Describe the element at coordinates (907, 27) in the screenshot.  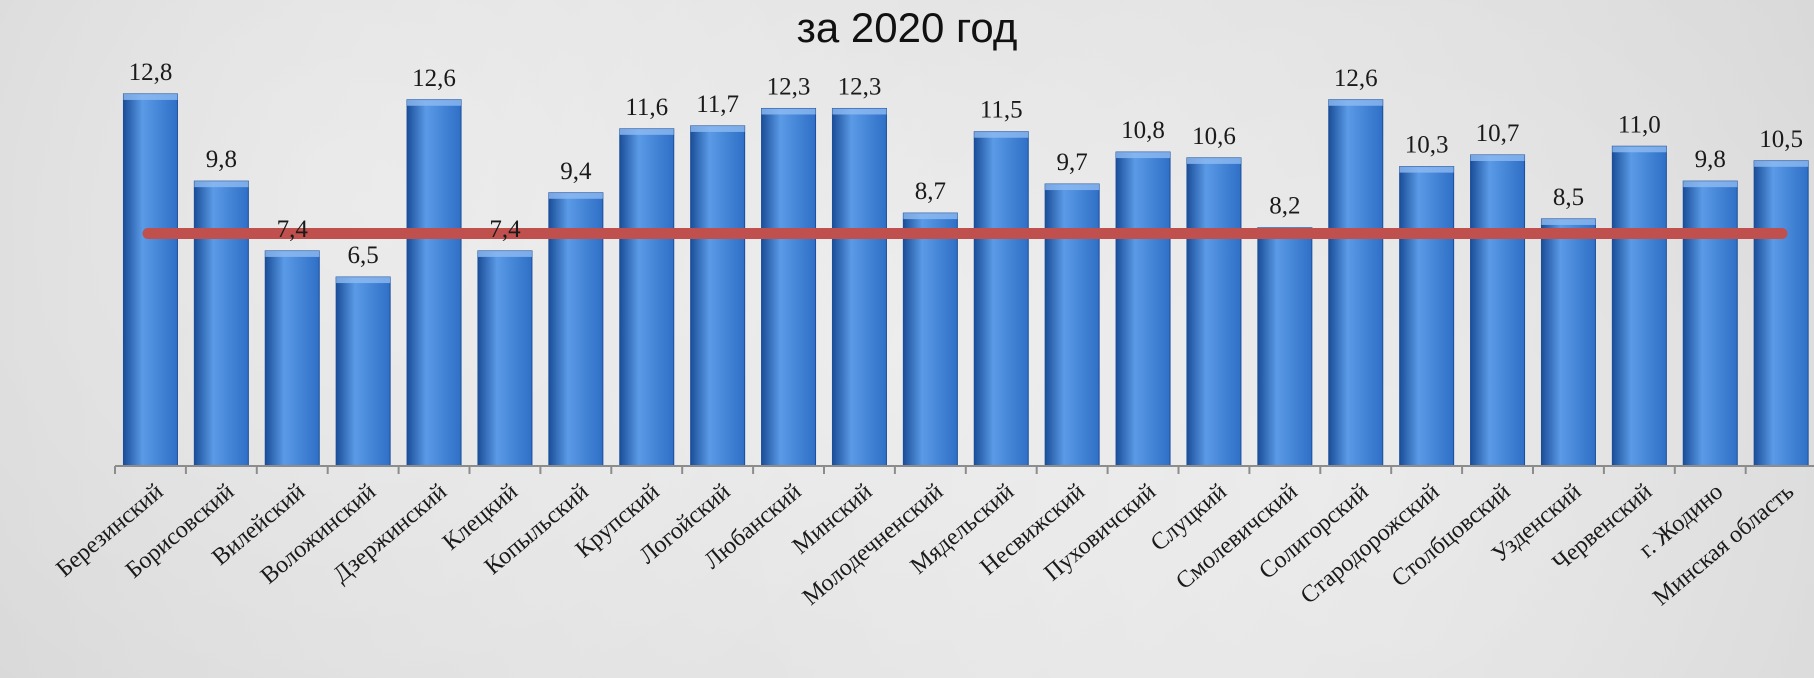
I see `chart-title: за 2020 год` at that location.